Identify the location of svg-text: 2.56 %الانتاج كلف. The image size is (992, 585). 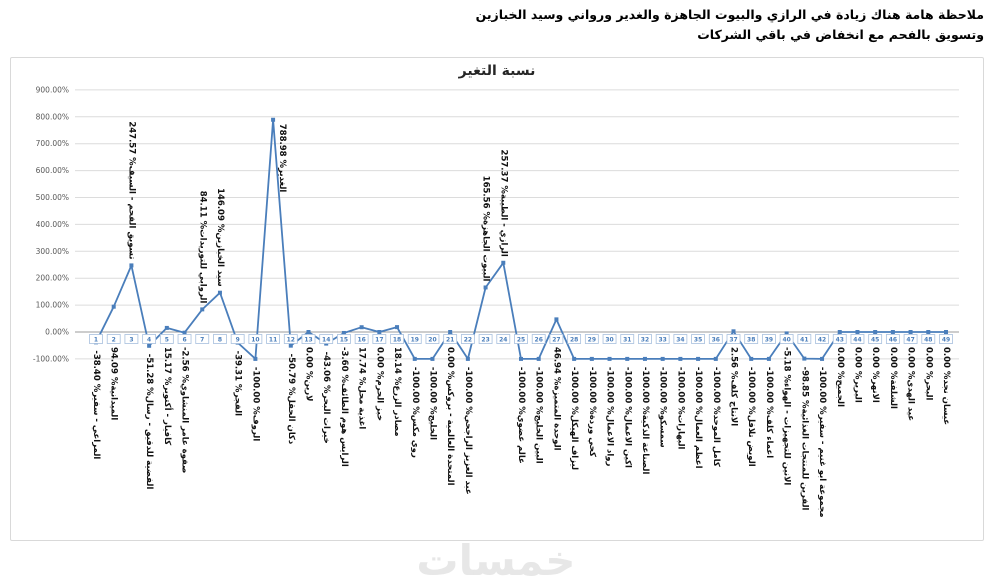
(734, 386).